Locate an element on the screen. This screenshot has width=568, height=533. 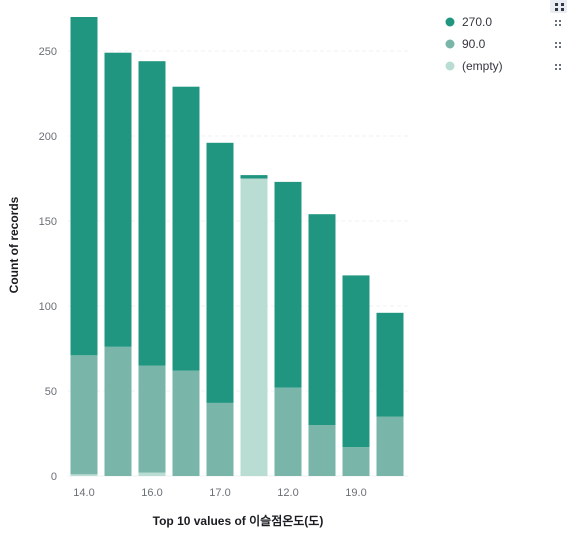
y-tick-label: 100 is located at coordinates (48, 307).